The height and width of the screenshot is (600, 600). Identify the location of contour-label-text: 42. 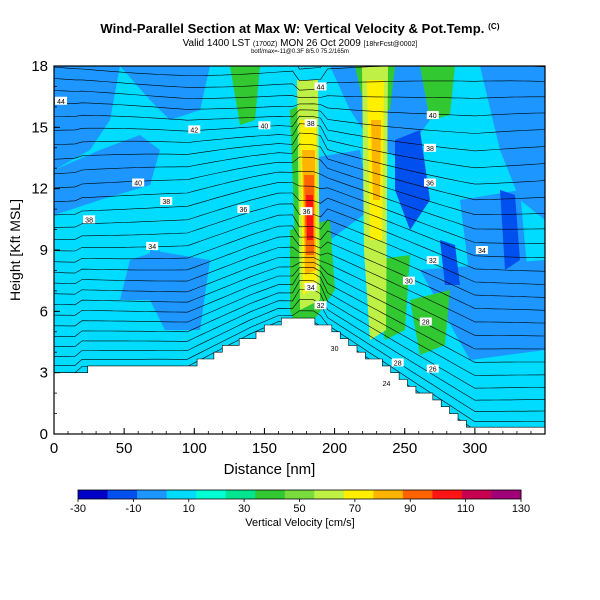
(194, 130).